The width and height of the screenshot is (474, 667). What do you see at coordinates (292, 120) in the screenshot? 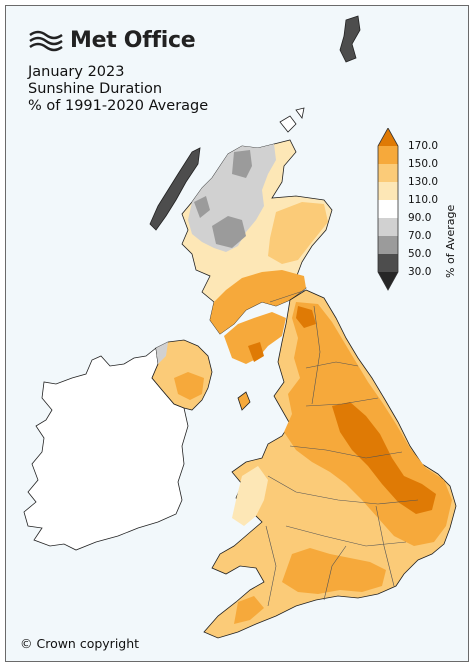
I see `orkney-islands` at bounding box center [292, 120].